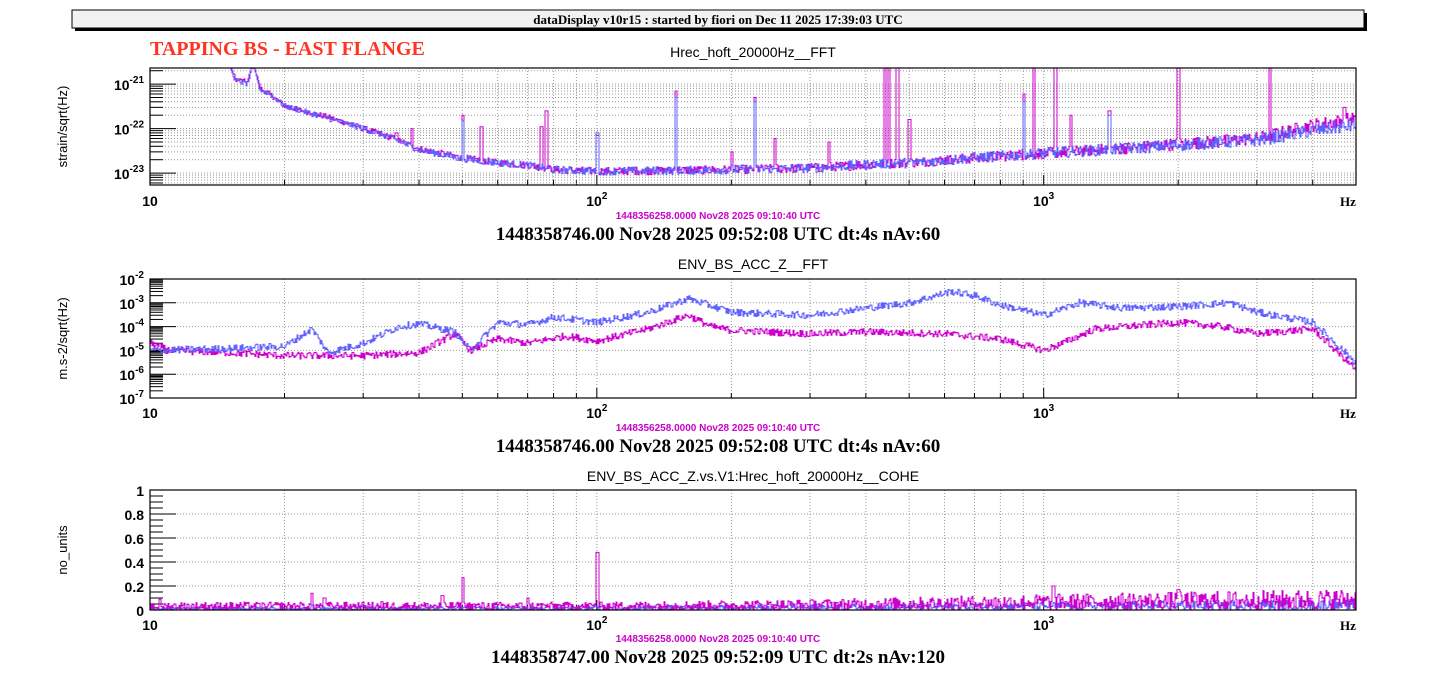 This screenshot has width=1436, height=675. Describe the element at coordinates (135, 539) in the screenshot. I see `y-tick-label: 0.6` at that location.